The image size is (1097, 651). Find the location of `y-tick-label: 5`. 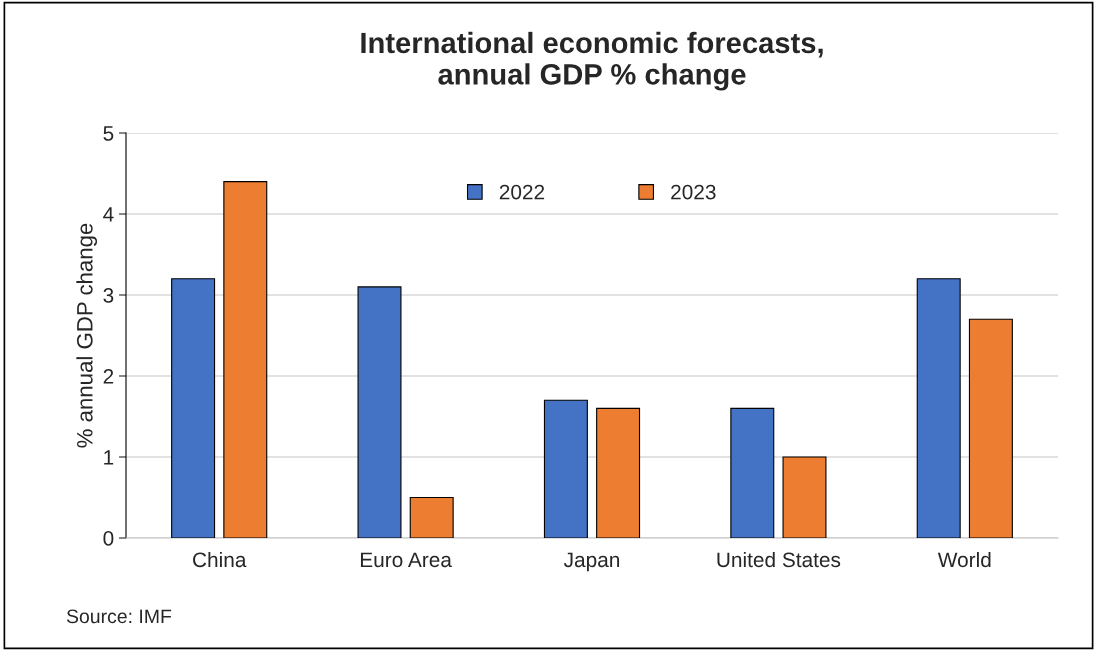

y-tick-label: 5 is located at coordinates (108, 133).